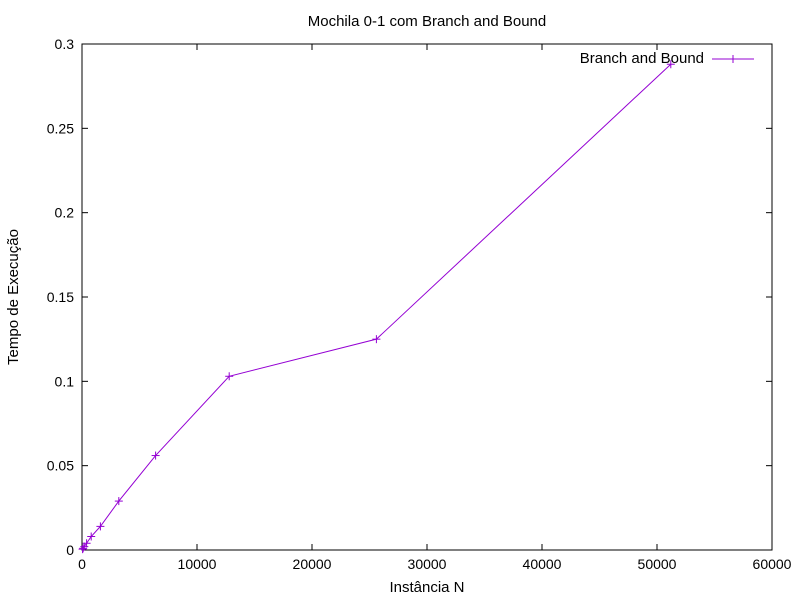 This screenshot has width=800, height=600. What do you see at coordinates (65, 44) in the screenshot?
I see `y-tick-label: 0.3` at bounding box center [65, 44].